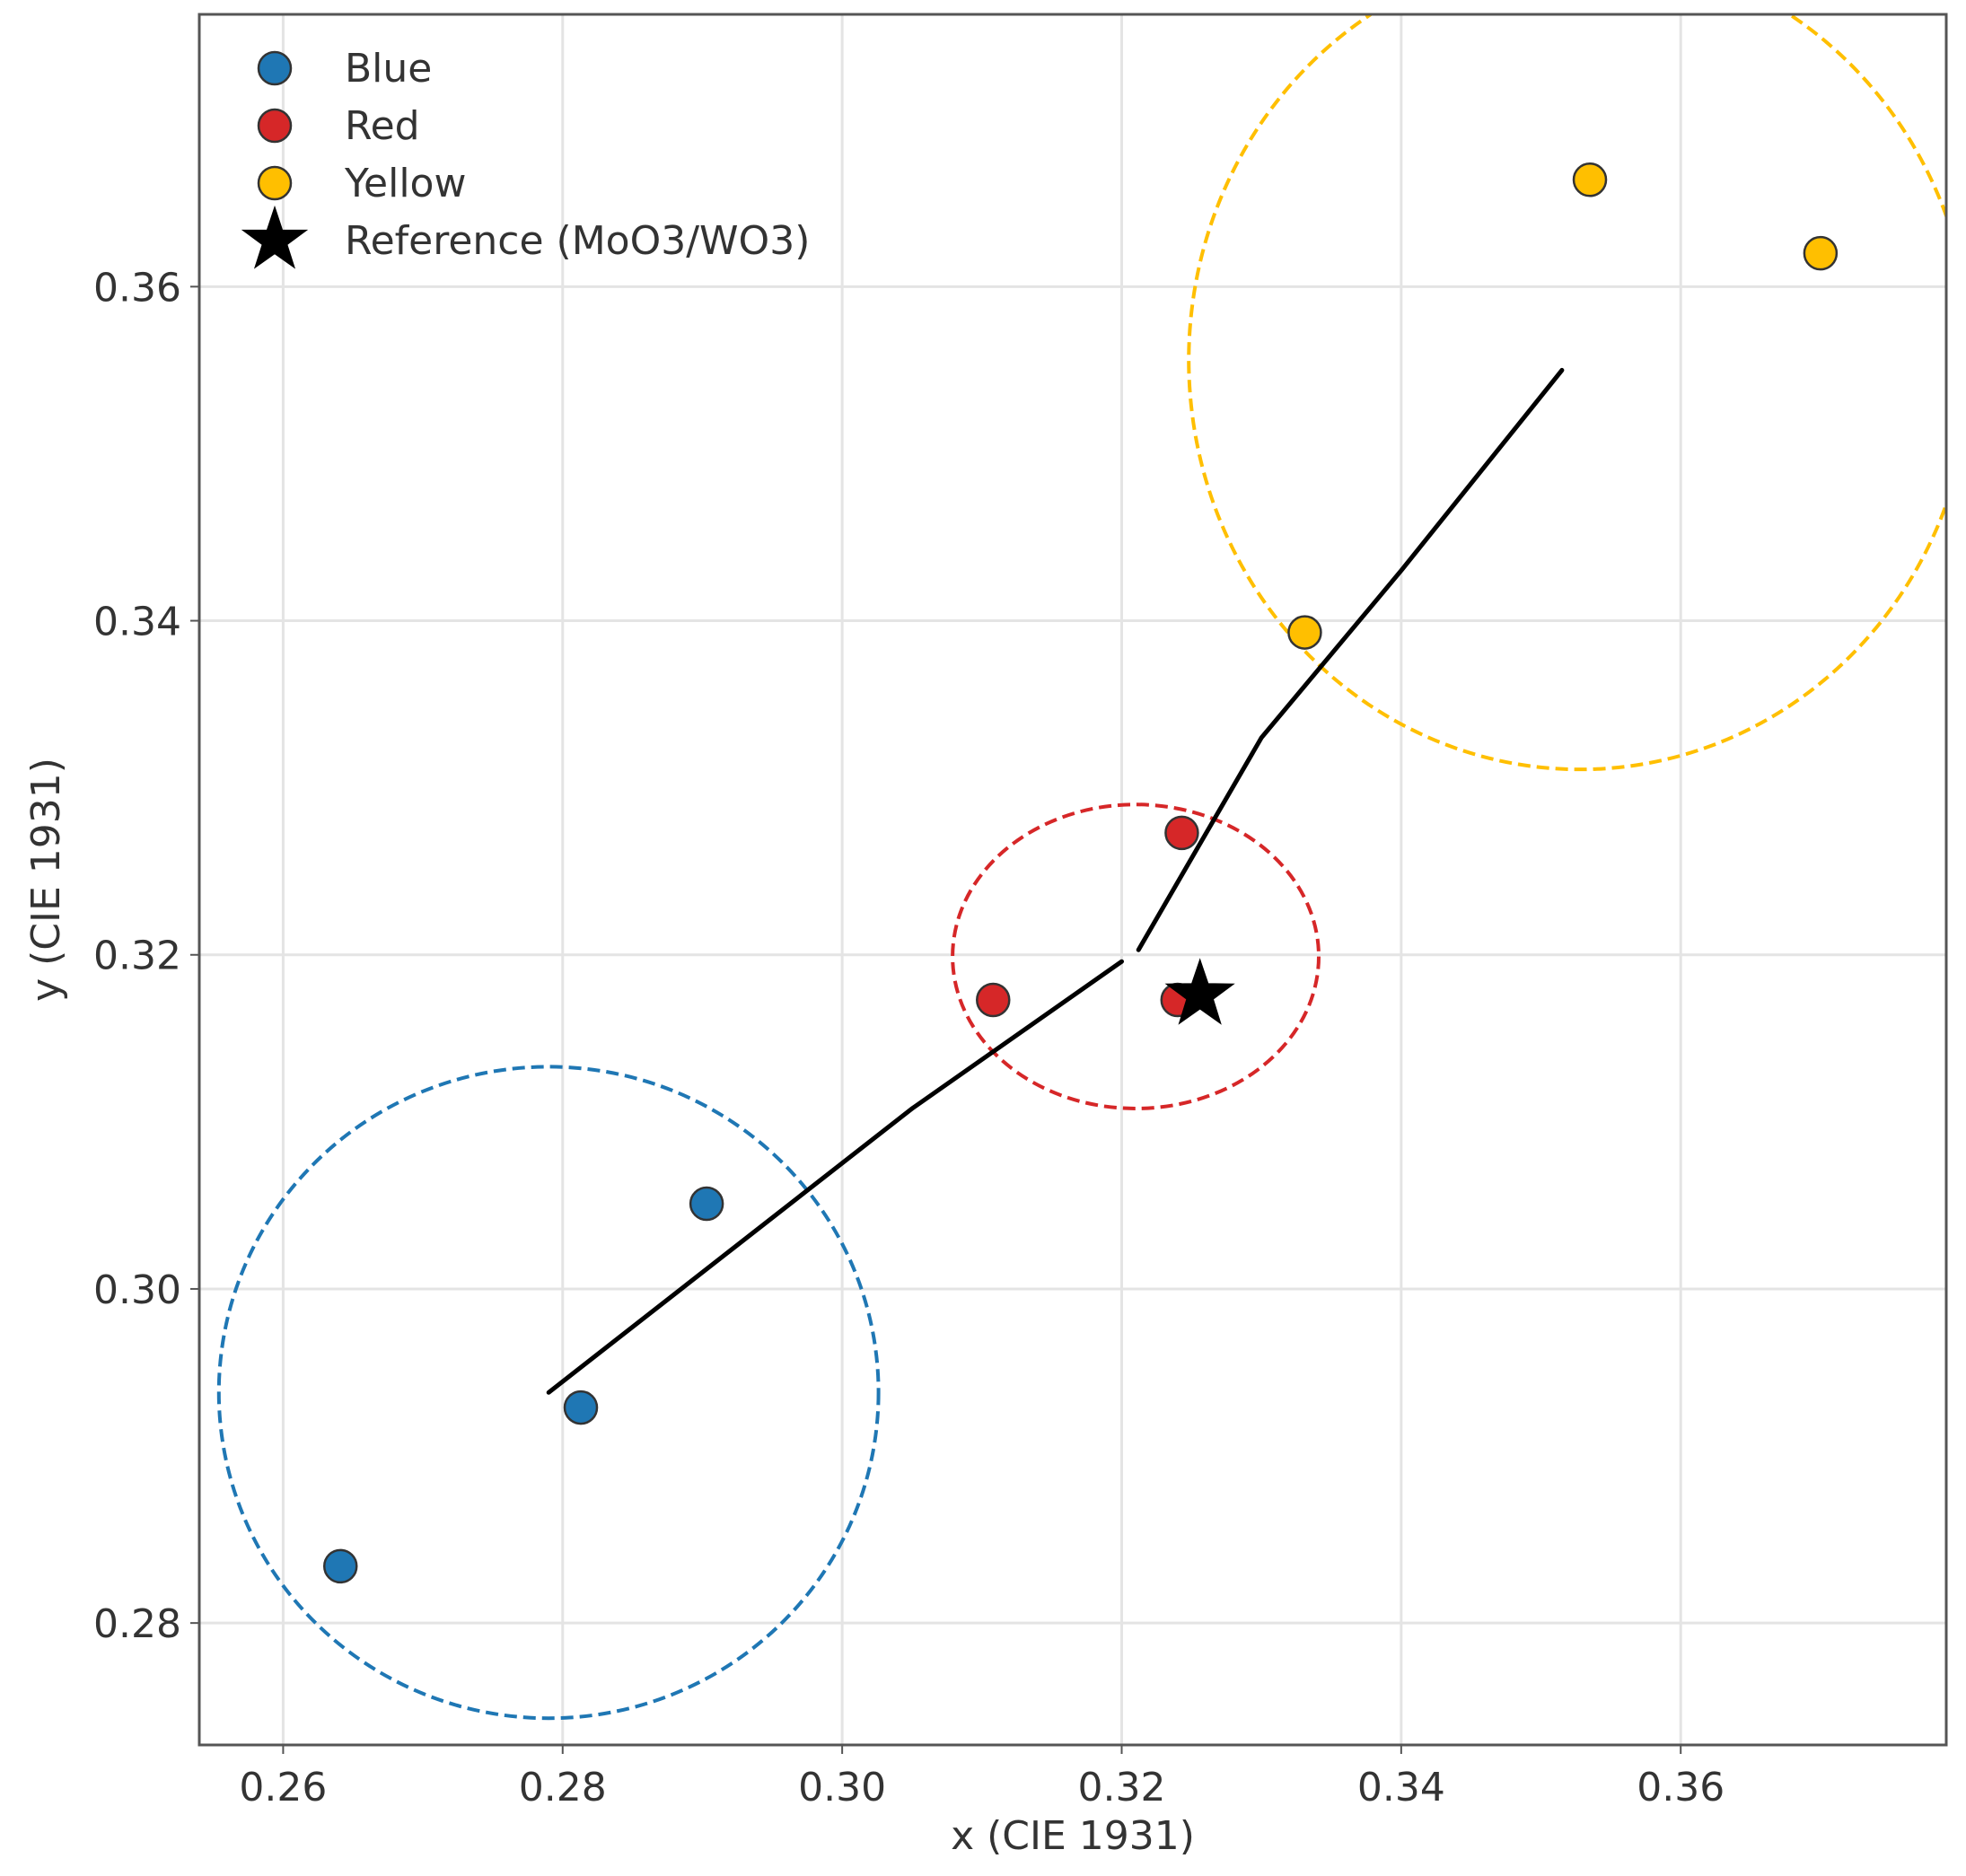 This screenshot has width=1966, height=1876. I want to click on legend-red-marker, so click(275, 126).